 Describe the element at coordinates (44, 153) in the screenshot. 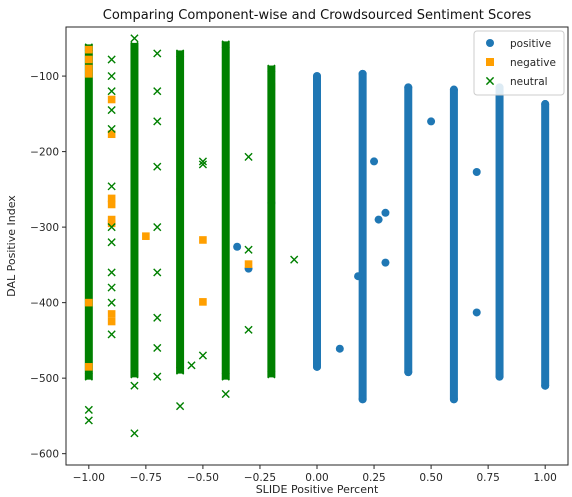

I see `y-tick-label: −200` at that location.